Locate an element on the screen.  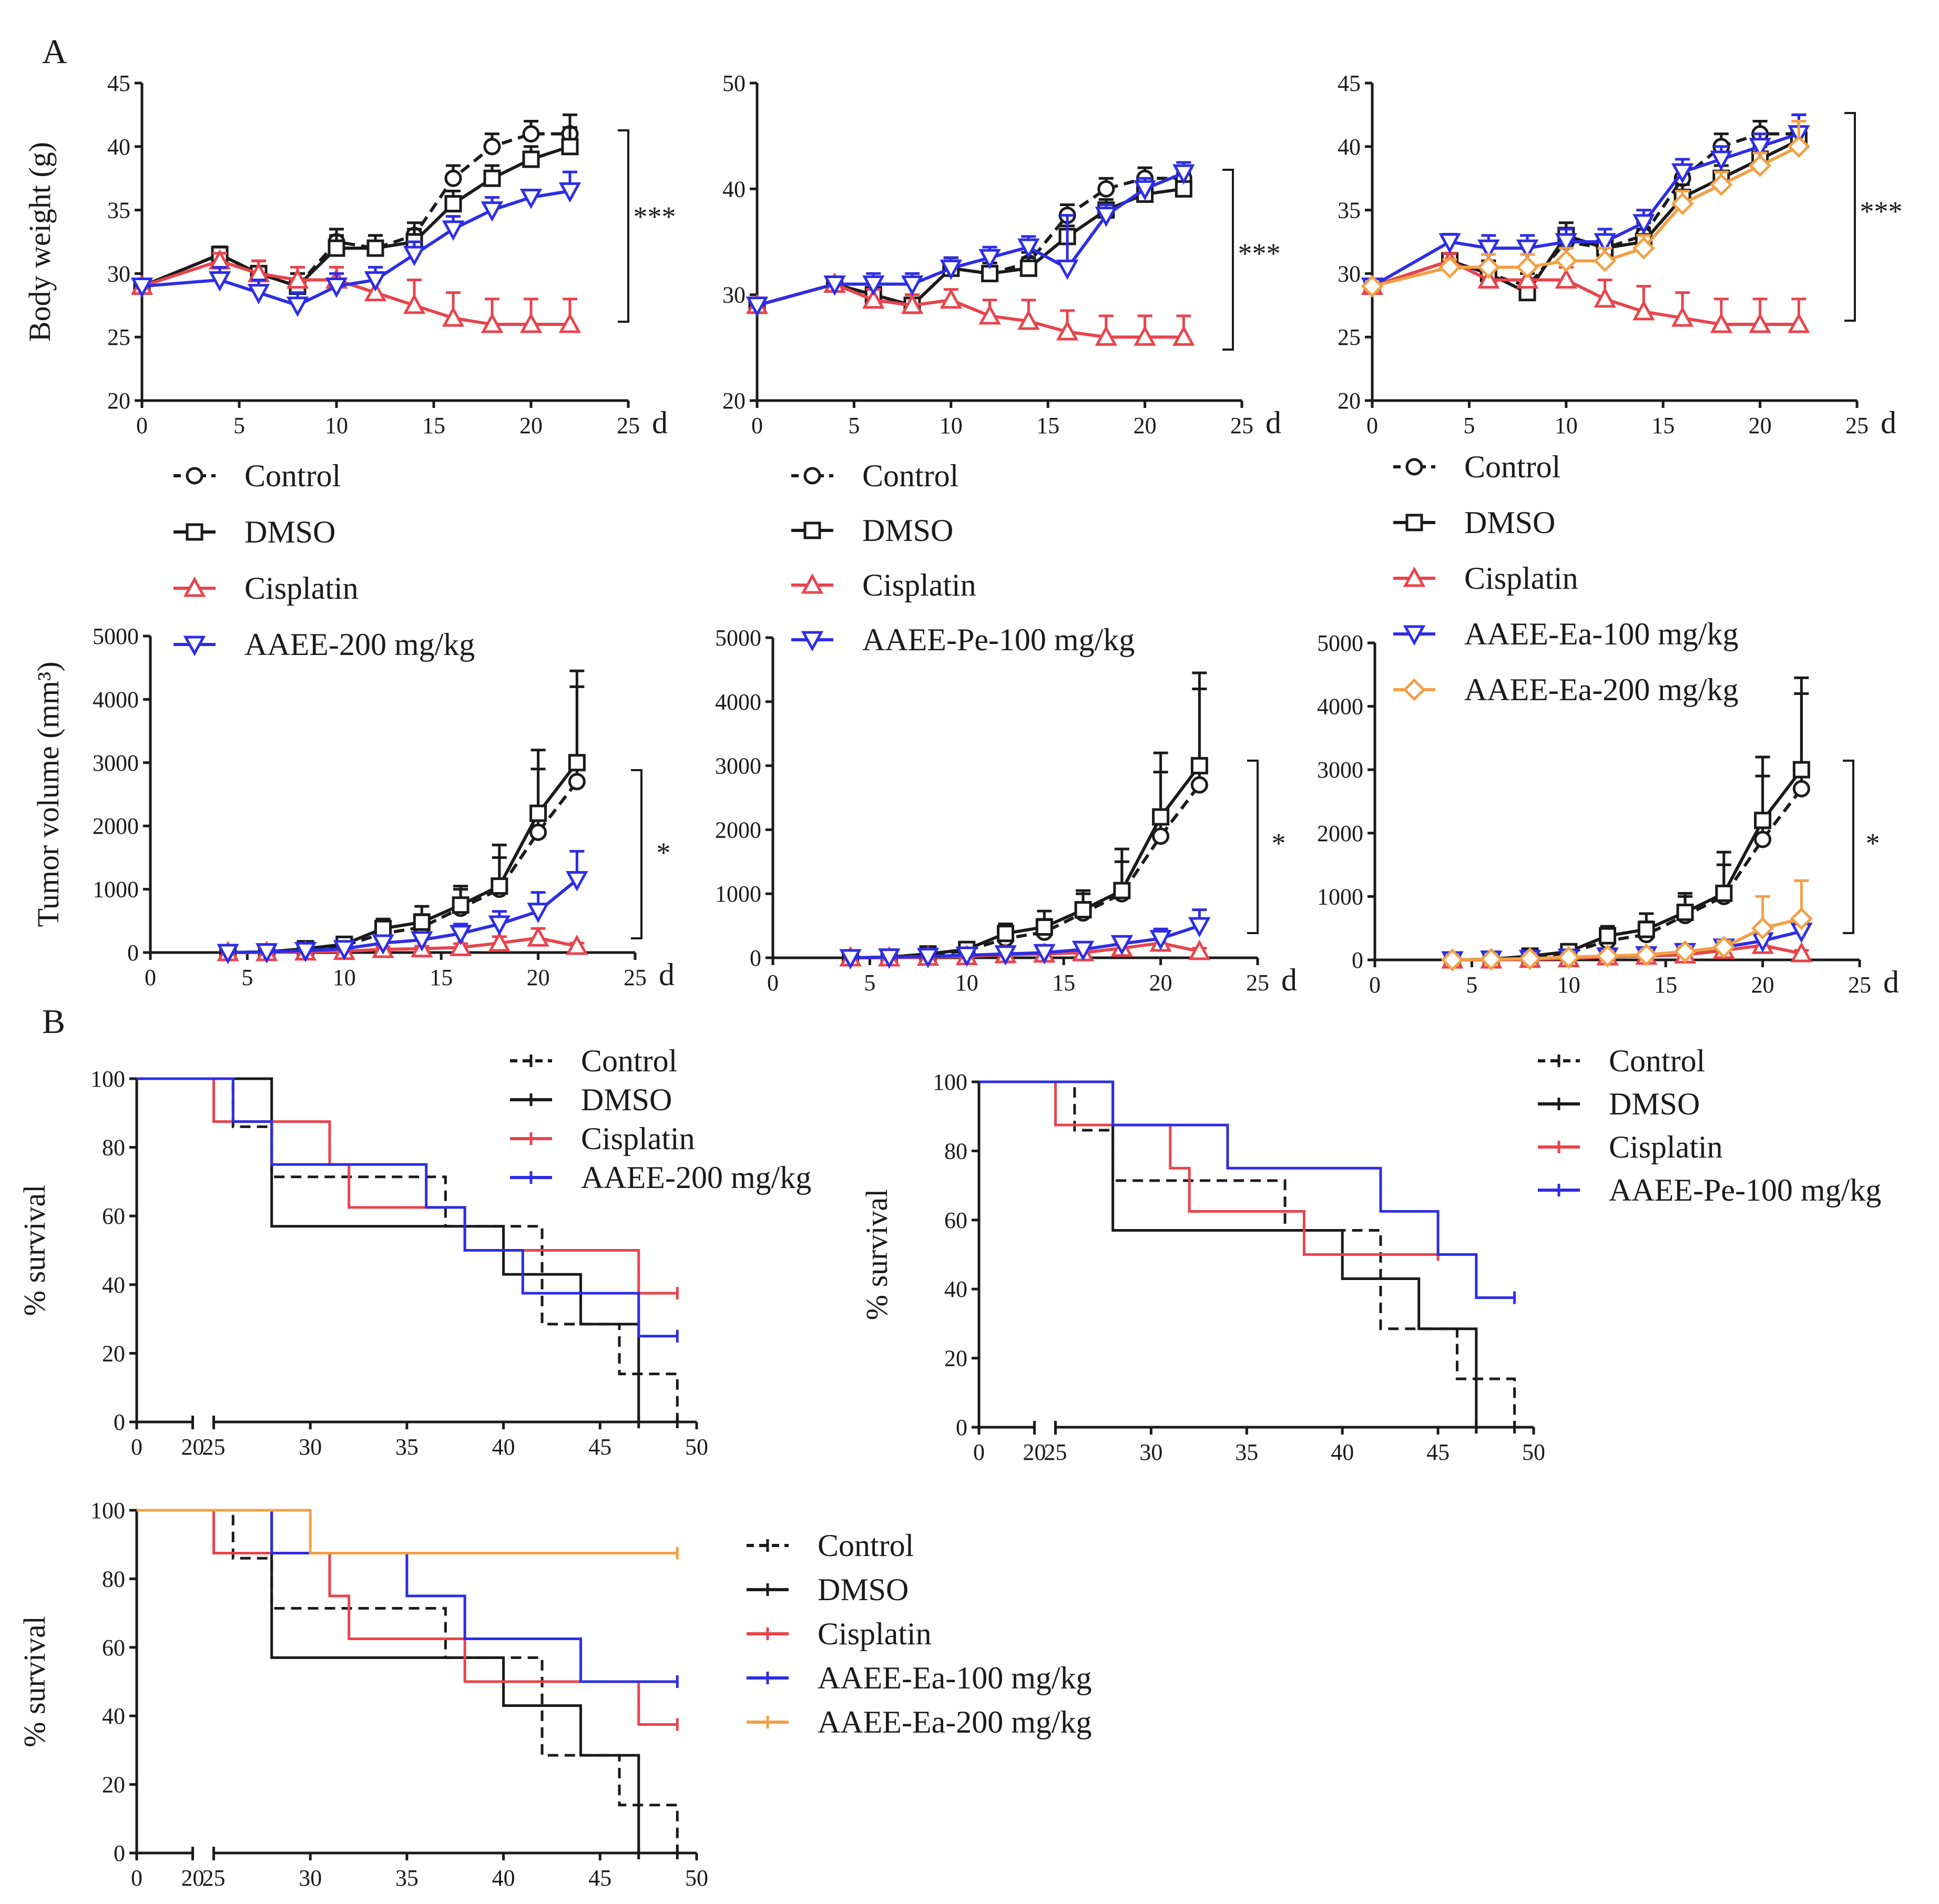
significance-label: *** is located at coordinates (1259, 253).